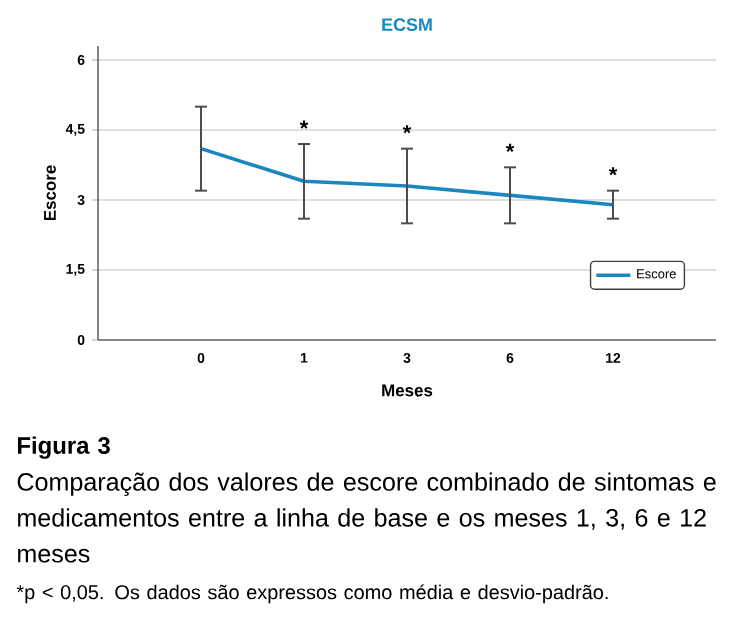  What do you see at coordinates (366, 517) in the screenshot?
I see `text: Comparação dos valores de escore combinado de sintomas e medicamentos entre a linha de base e os meses 1, 3, 6 e 12 meses` at bounding box center [366, 517].